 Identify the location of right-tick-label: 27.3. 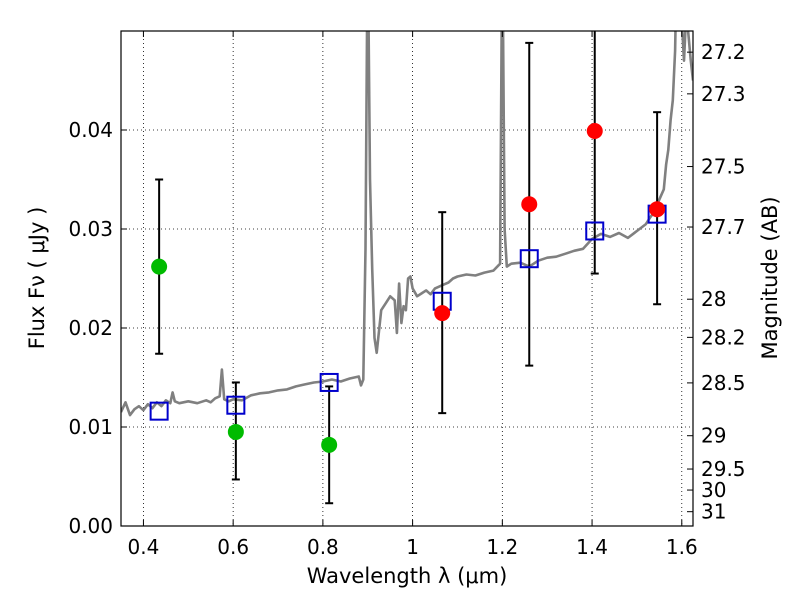
(723, 94).